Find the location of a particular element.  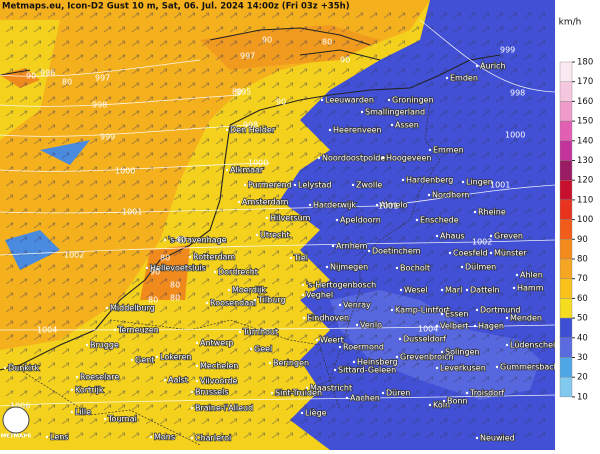

colorbar-label: 70 is located at coordinates (582, 279).